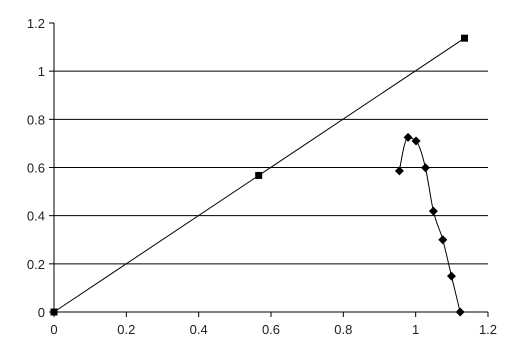 This screenshot has height=361, width=521. I want to click on y-tick-label: 1, so click(41, 72).